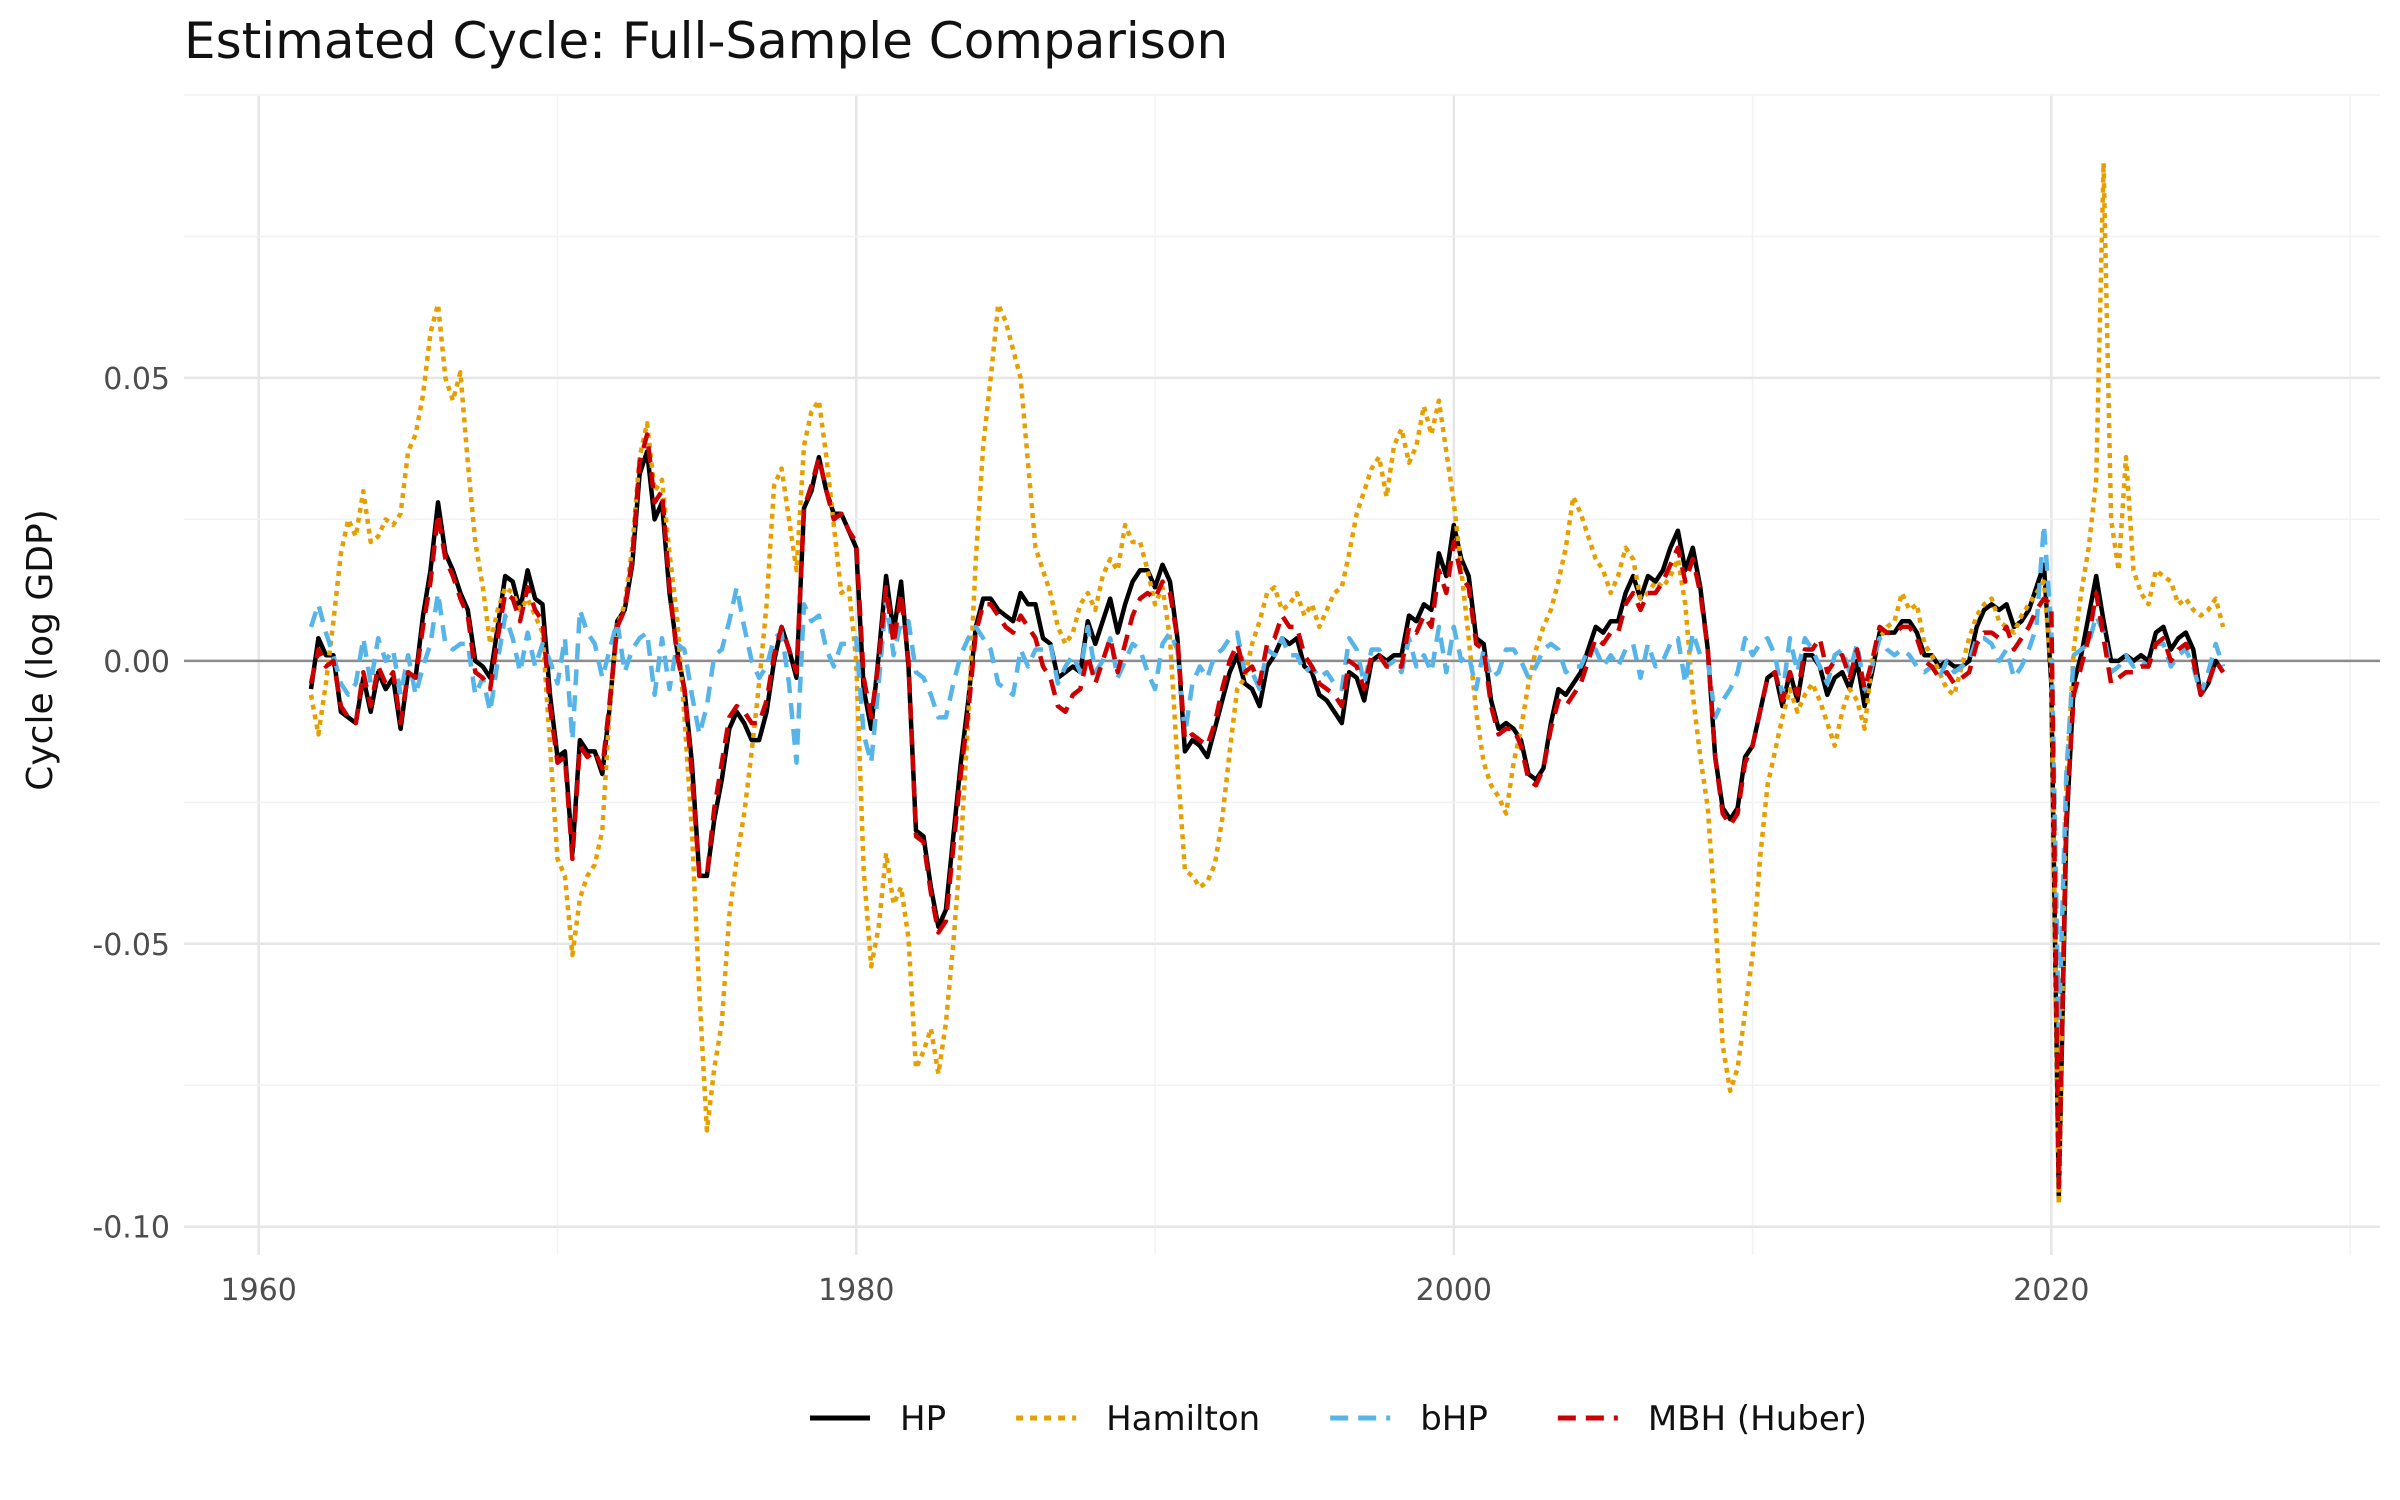 This screenshot has width=2400, height=1500. I want to click on legend-label: Hamilton, so click(1183, 1419).